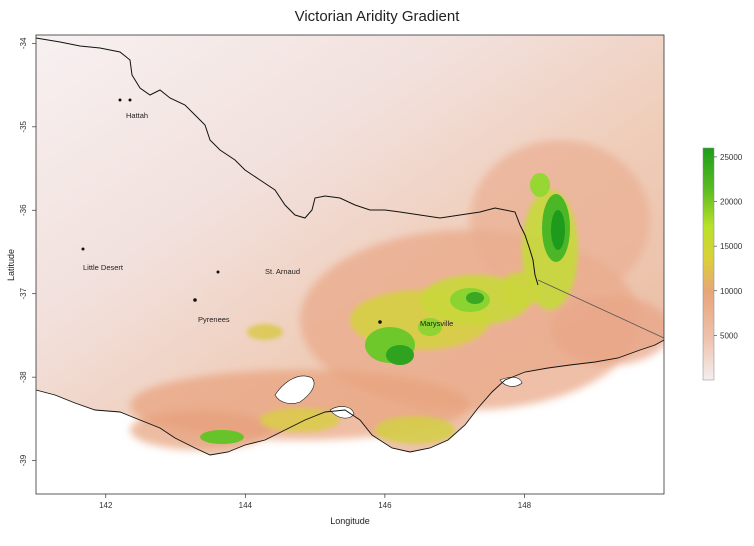  Describe the element at coordinates (103, 267) in the screenshot. I see `place-label-little-desert: Little Desert` at that location.